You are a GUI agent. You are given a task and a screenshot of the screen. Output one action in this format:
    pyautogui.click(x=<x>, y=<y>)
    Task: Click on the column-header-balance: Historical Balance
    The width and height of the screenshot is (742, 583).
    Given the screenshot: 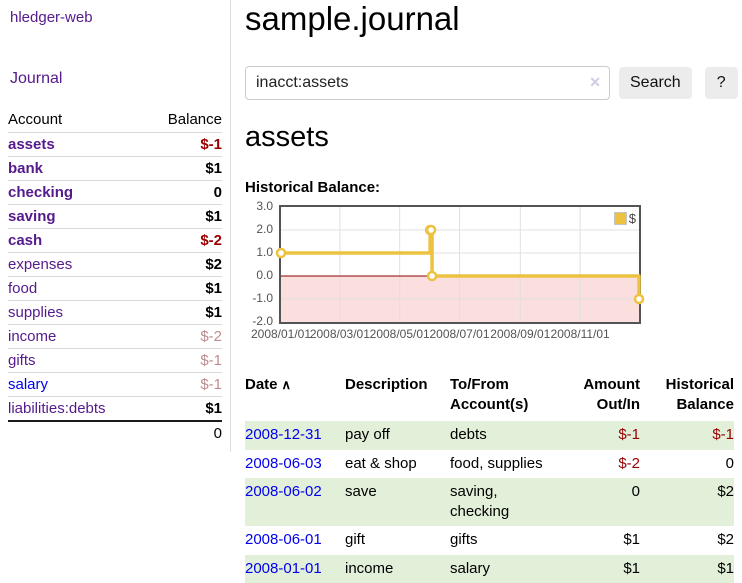 What is the action you would take?
    pyautogui.click(x=699, y=394)
    